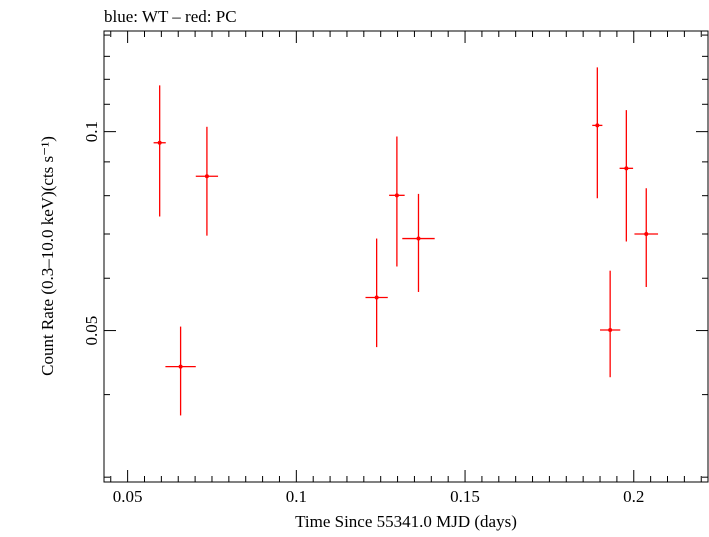 The height and width of the screenshot is (537, 709). Describe the element at coordinates (296, 496) in the screenshot. I see `x-tick-label: 0.1` at that location.